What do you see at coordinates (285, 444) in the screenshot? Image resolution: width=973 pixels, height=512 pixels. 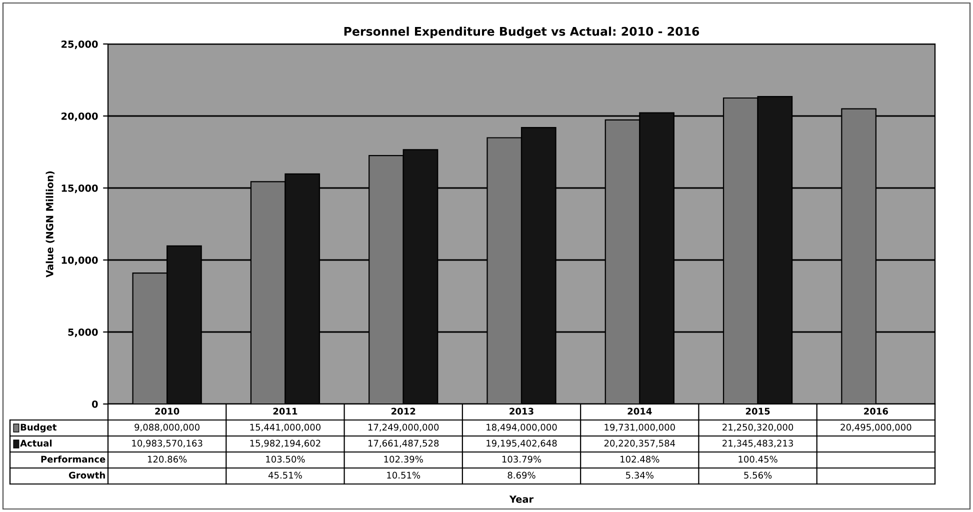 I see `text: 15,982,194,602` at bounding box center [285, 444].